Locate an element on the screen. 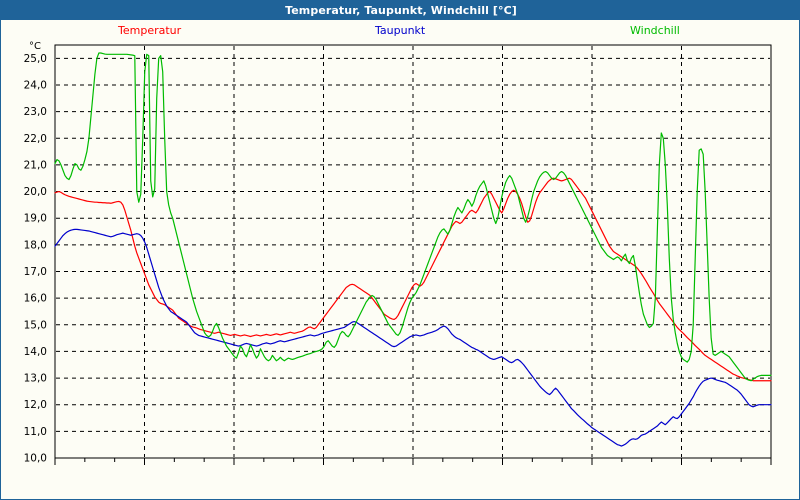 The image size is (800, 500). y-axis-tick-label: 11,0 is located at coordinates (35, 432).